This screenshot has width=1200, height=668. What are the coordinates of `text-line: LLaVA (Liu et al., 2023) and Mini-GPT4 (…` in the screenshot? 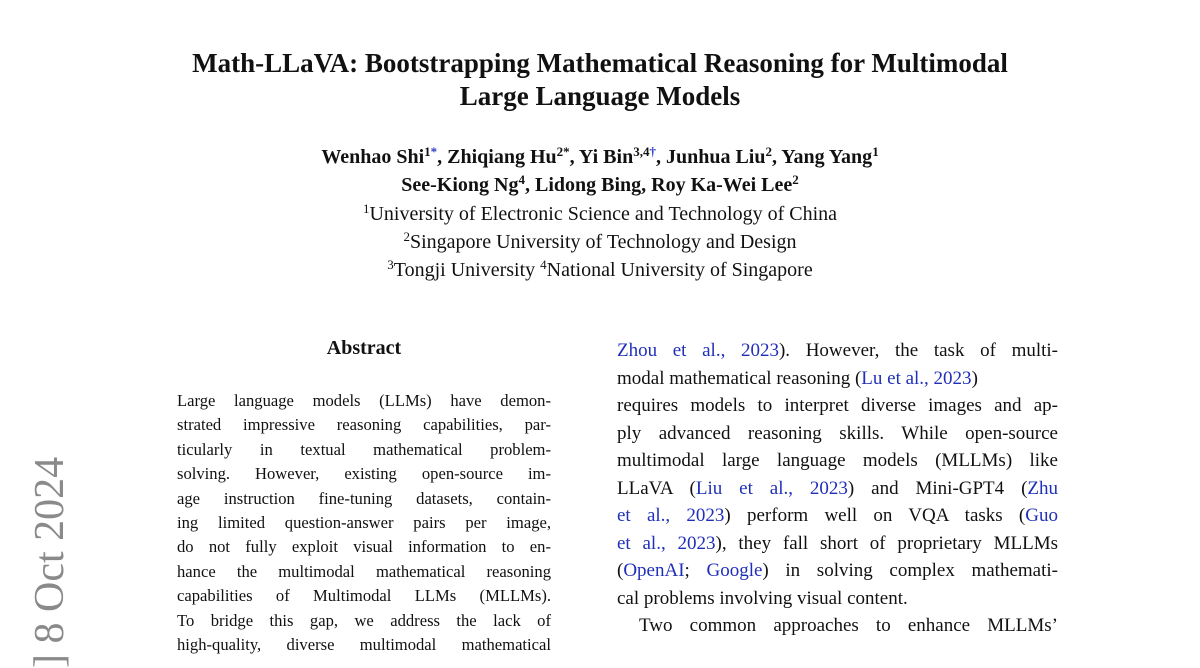 It's located at (837, 489).